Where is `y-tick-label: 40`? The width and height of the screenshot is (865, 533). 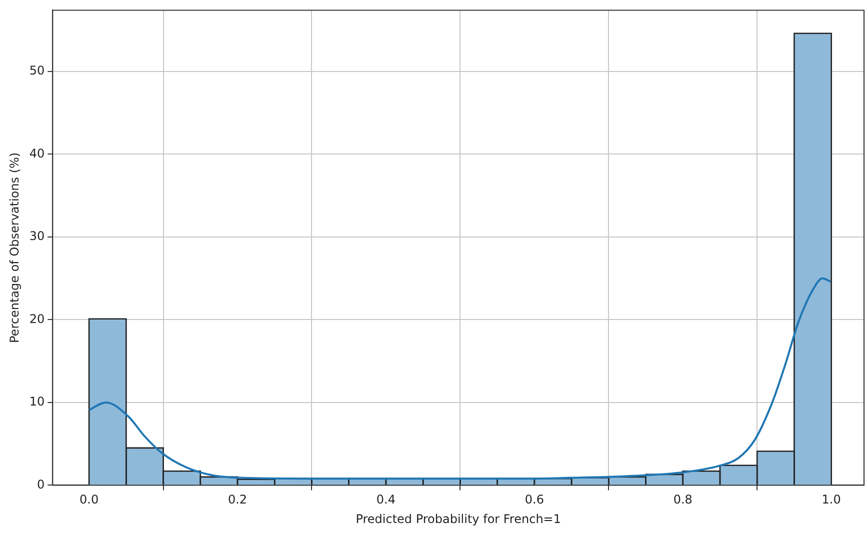
y-tick-label: 40 is located at coordinates (37, 153).